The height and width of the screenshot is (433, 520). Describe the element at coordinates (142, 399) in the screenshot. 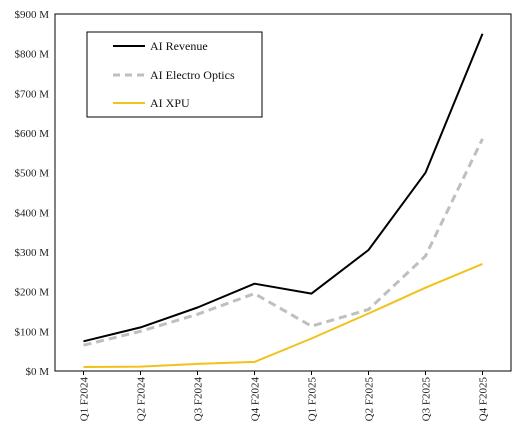

I see `x-tick-label: Q2 F2024` at that location.